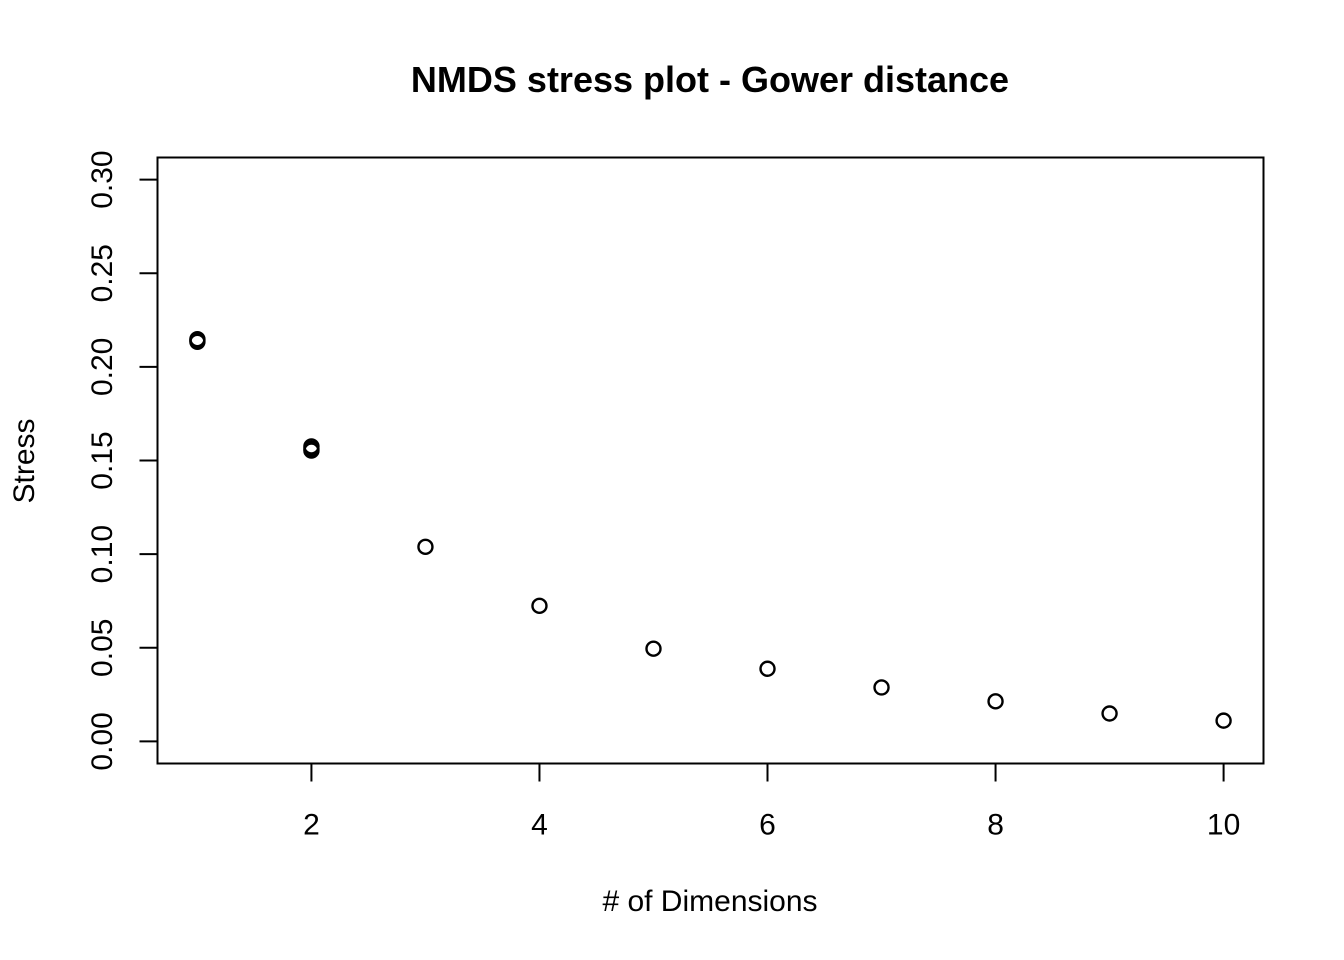  Describe the element at coordinates (767, 825) in the screenshot. I see `x-tick-label: 6` at that location.